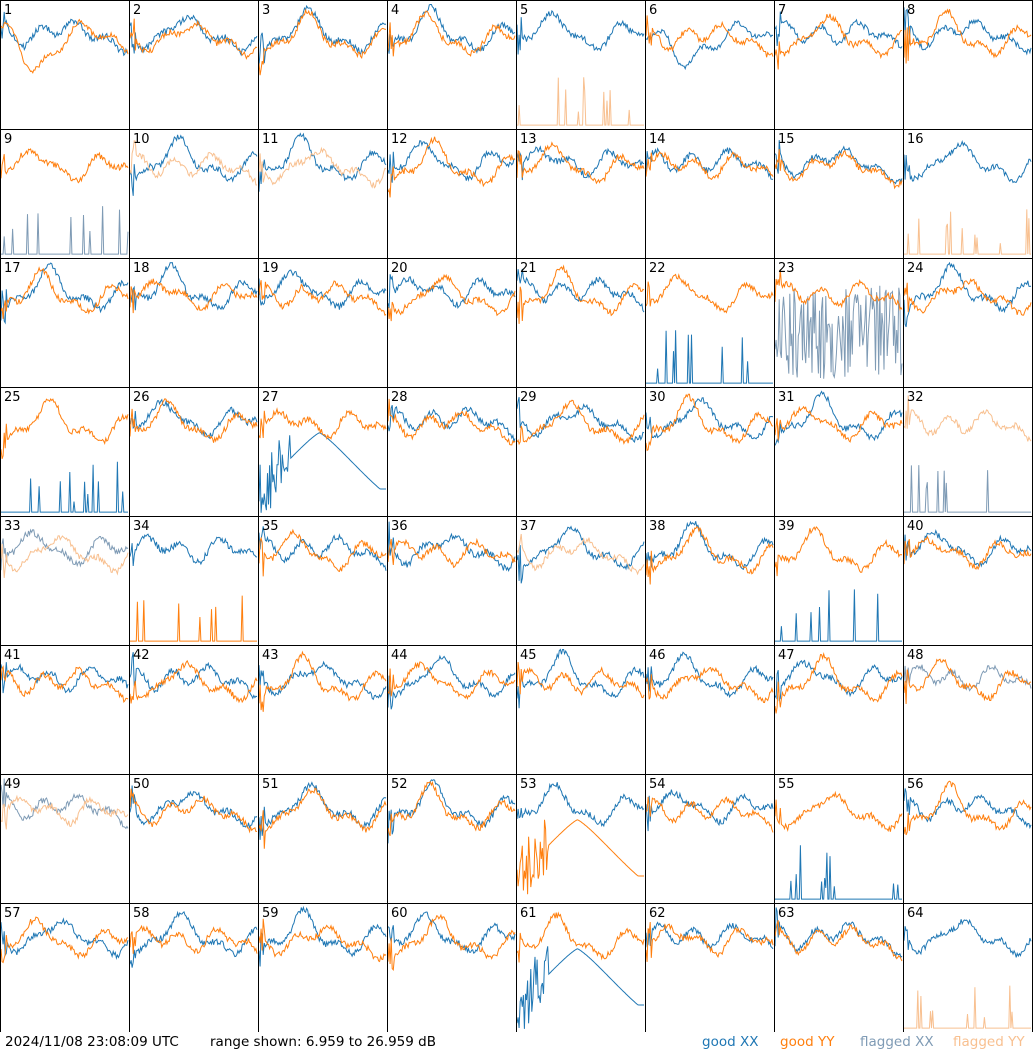 This screenshot has height=1053, width=1033. What do you see at coordinates (193, 163) in the screenshot?
I see `panel-10-yy-line` at bounding box center [193, 163].